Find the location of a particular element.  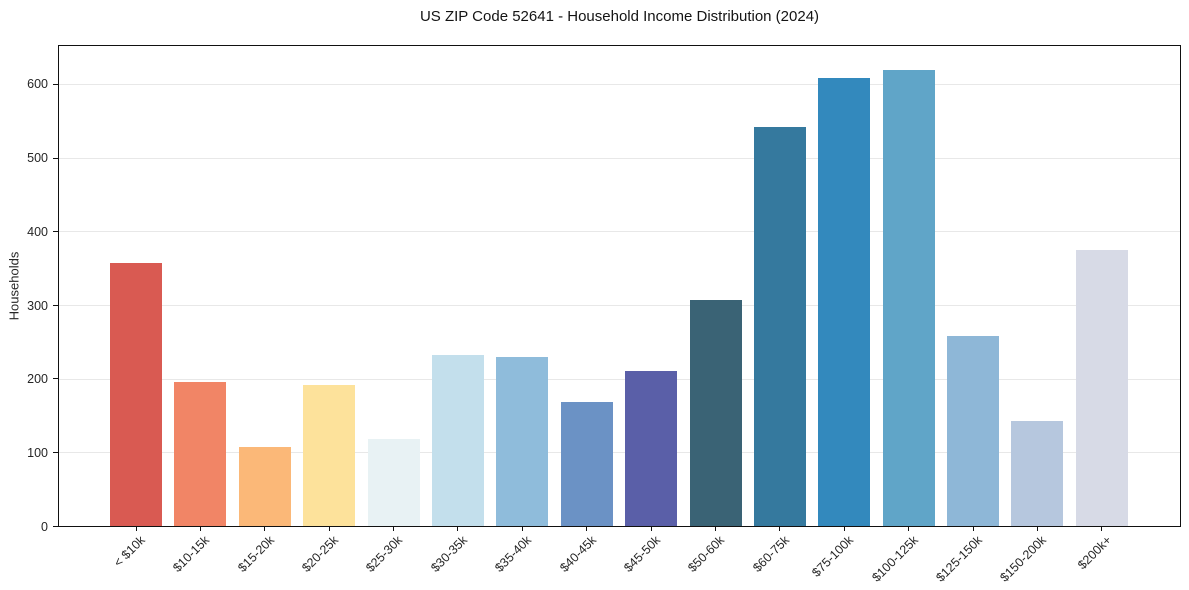

y-tick-label: 100 is located at coordinates (37, 453).